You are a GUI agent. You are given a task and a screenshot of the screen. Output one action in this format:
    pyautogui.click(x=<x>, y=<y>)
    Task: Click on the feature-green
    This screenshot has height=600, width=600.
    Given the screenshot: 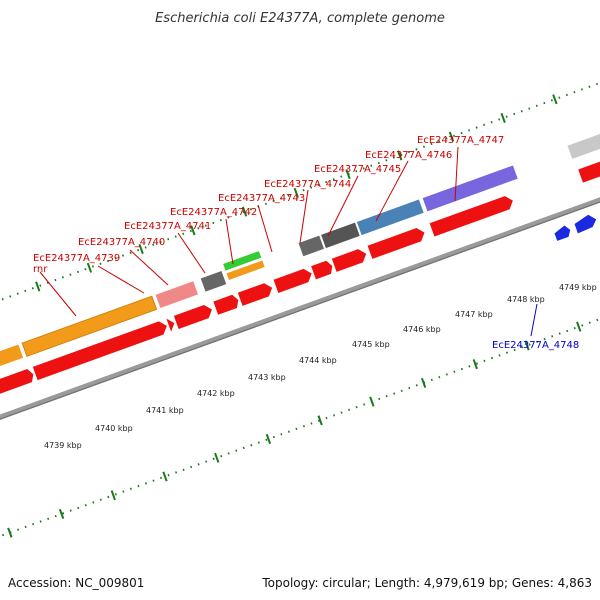 What is the action you would take?
    pyautogui.click(x=242, y=261)
    